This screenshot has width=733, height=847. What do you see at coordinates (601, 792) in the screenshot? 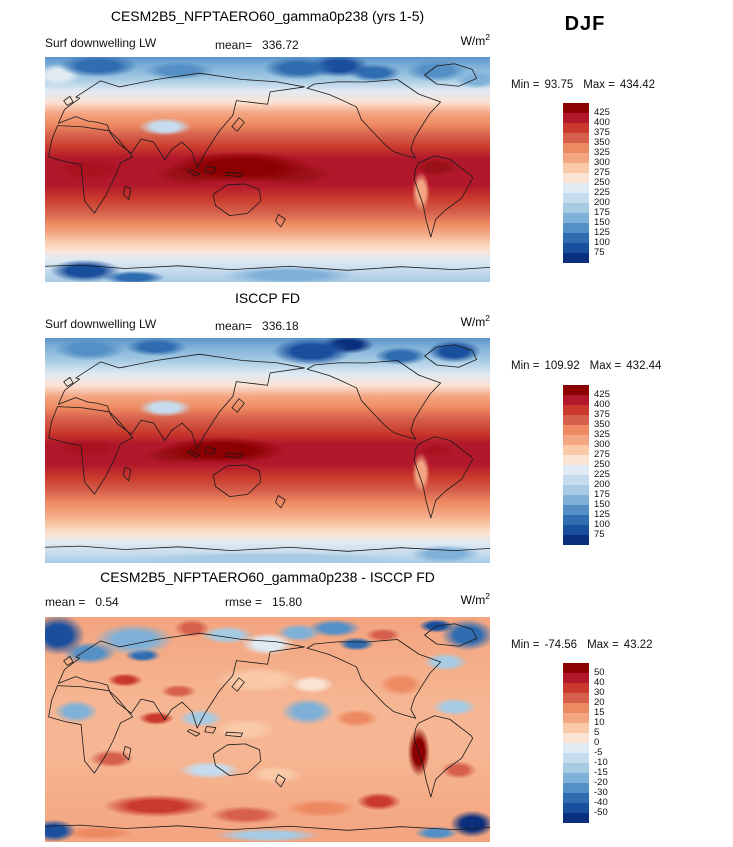
I see `colorbar-tick-label: -30` at bounding box center [601, 792].